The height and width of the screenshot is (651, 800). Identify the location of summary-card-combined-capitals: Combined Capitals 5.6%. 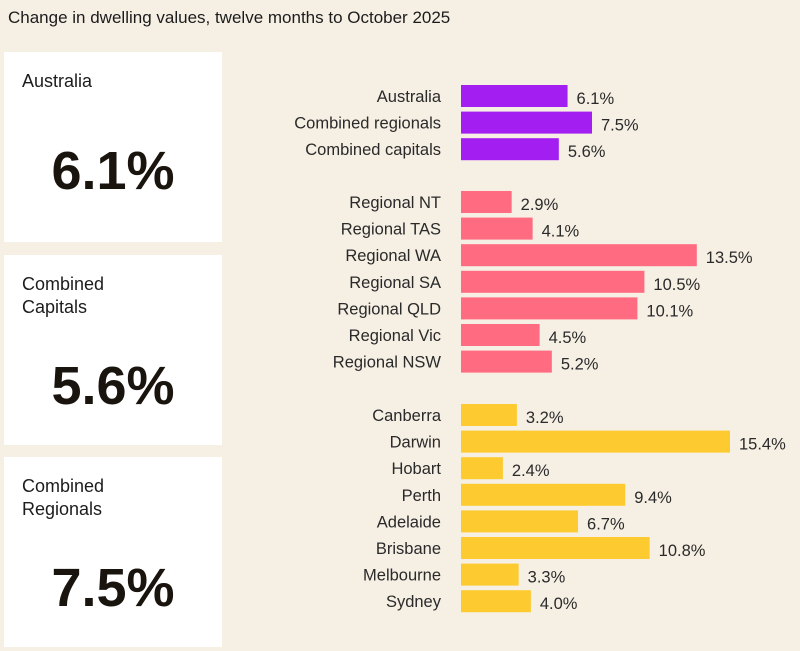
(113, 350).